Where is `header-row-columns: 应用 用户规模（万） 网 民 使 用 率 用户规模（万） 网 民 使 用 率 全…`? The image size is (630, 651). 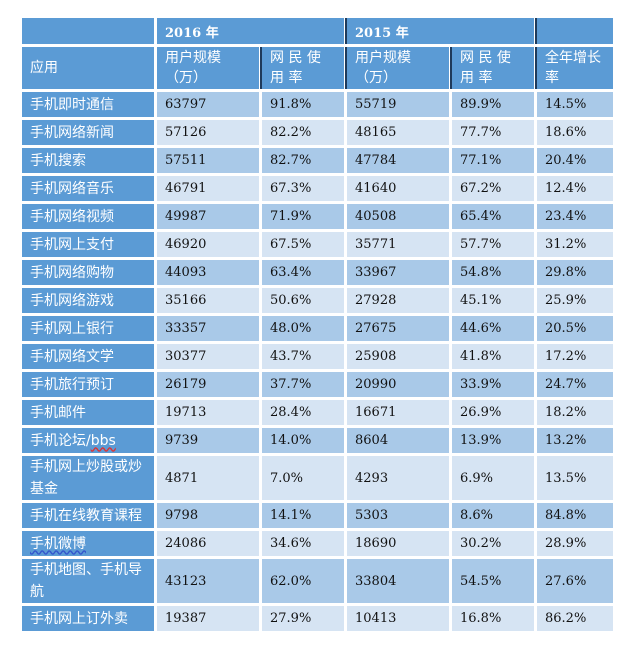 header-row-columns: 应用 用户规模（万） 网 民 使 用 率 用户规模（万） 网 民 使 用 率 全… is located at coordinates (317, 68).